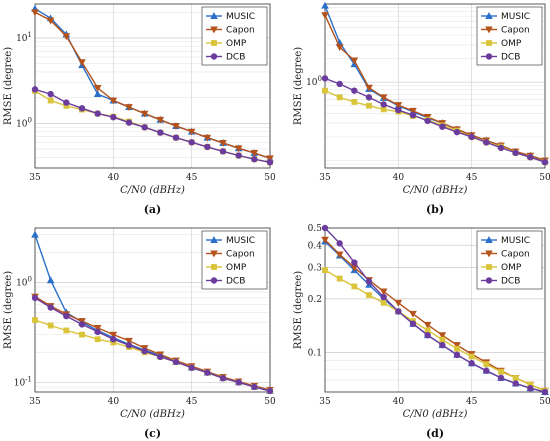 The image size is (550, 441). I want to click on y-axis-label: RMSE (degree), so click(298, 310).